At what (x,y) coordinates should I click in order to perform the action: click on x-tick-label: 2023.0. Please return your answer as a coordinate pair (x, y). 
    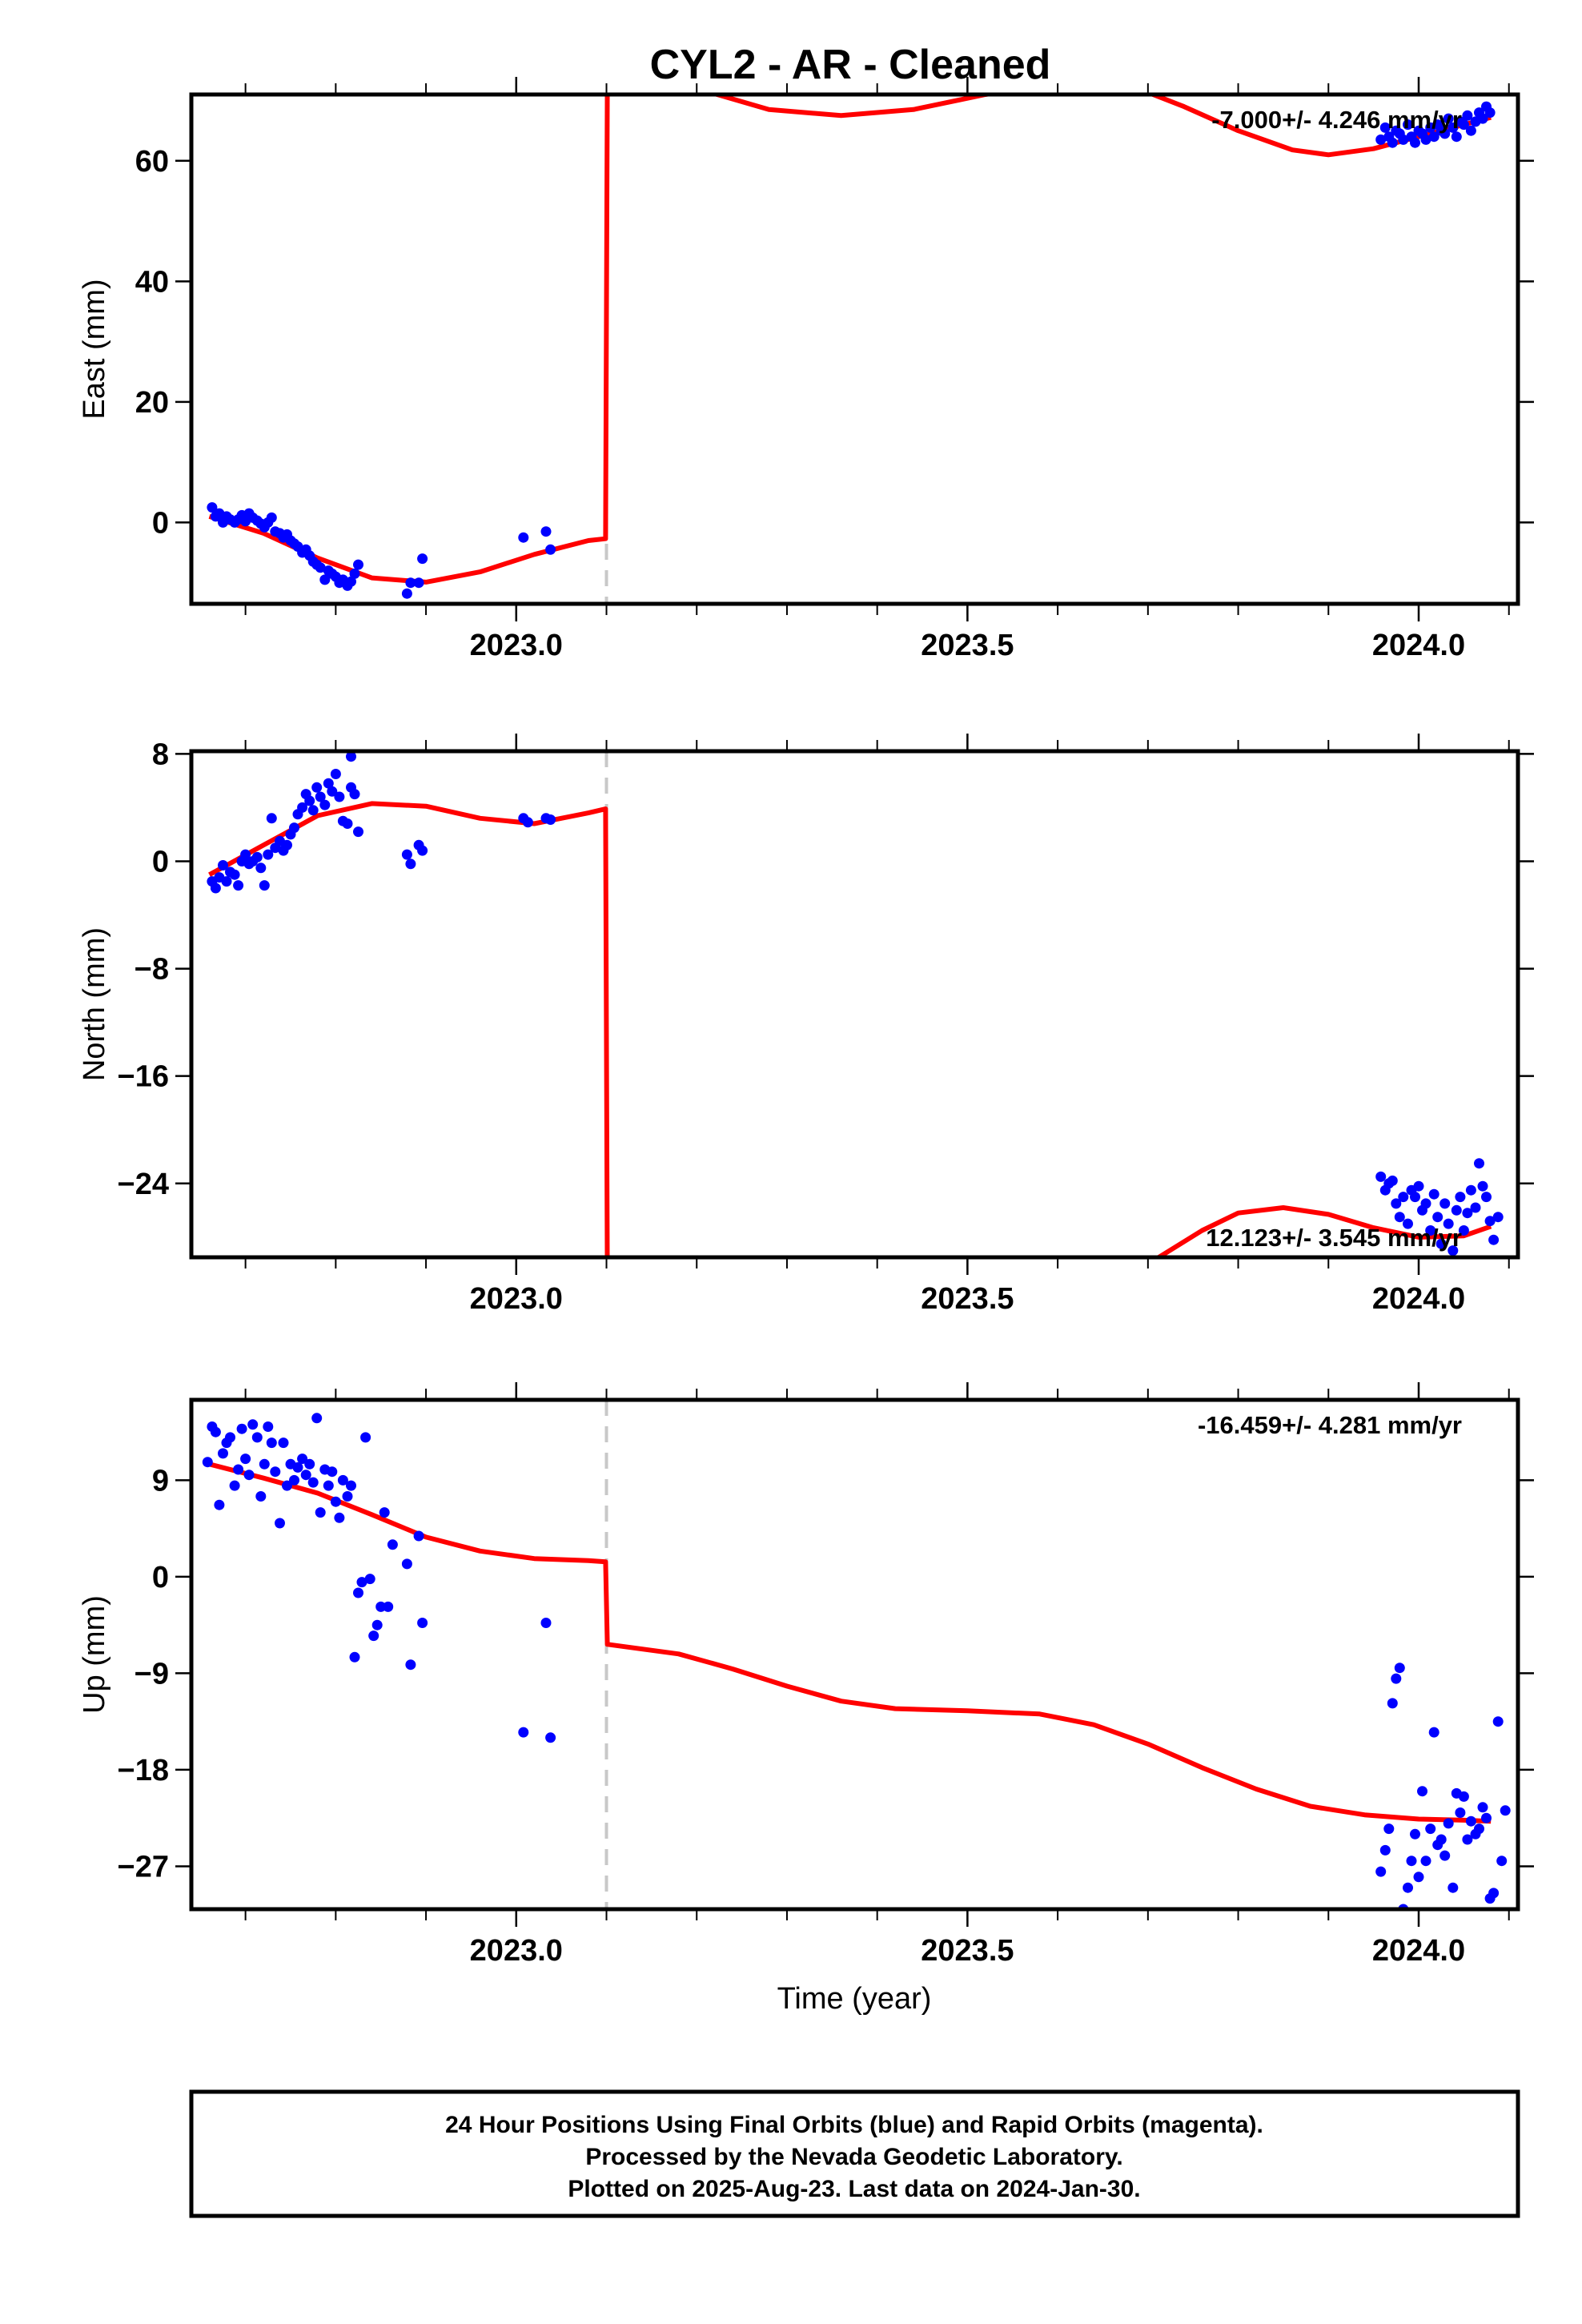
    Looking at the image, I should click on (516, 1951).